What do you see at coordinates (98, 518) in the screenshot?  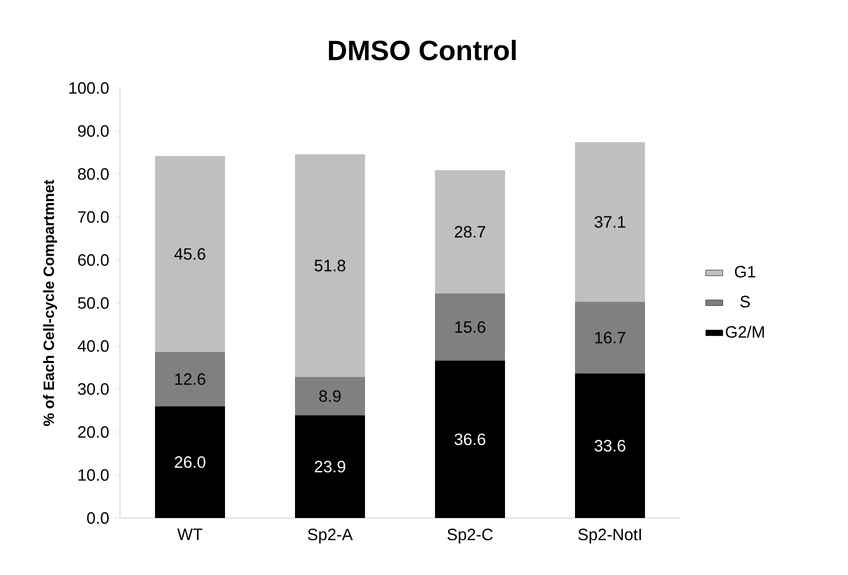 I see `y-tick-label: 0.0` at bounding box center [98, 518].